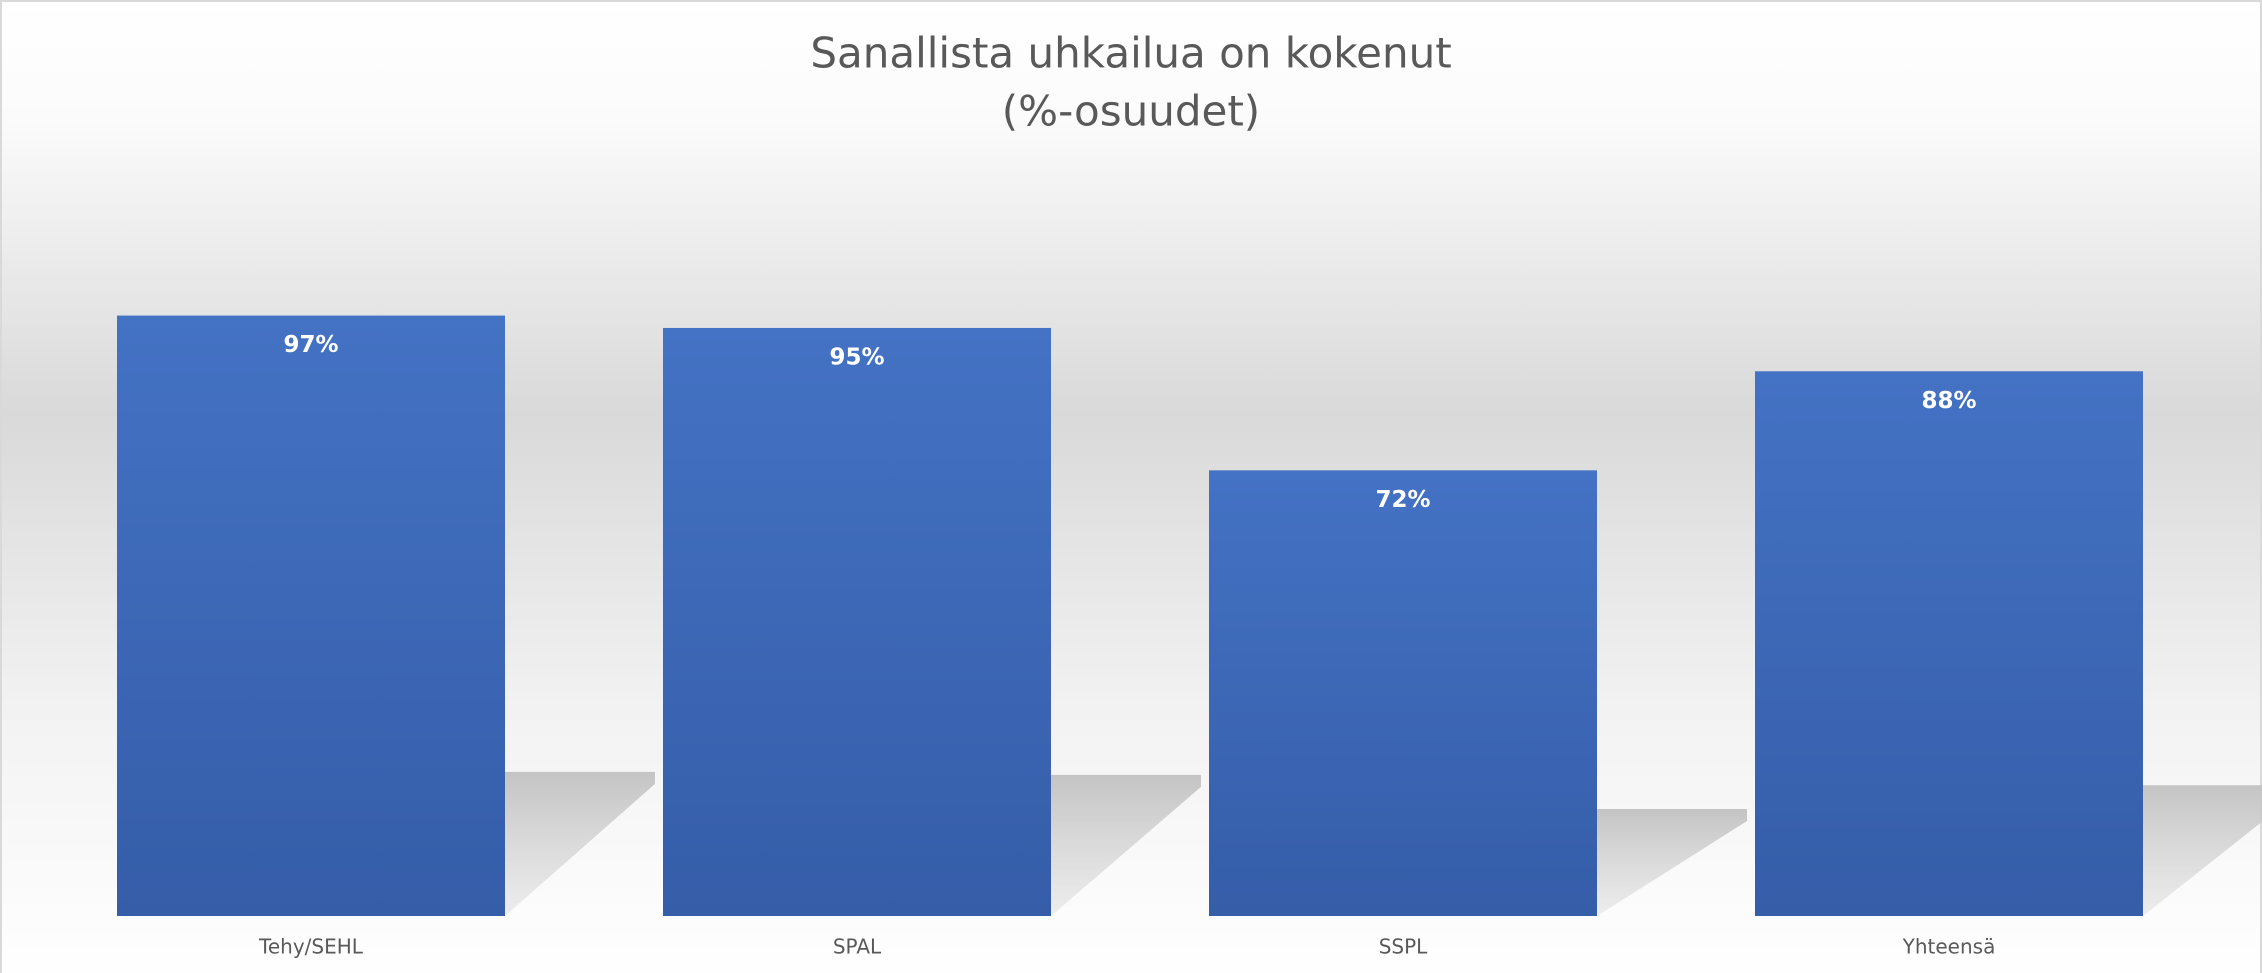 The width and height of the screenshot is (2262, 973). What do you see at coordinates (1402, 500) in the screenshot?
I see `value-label: 72%` at bounding box center [1402, 500].